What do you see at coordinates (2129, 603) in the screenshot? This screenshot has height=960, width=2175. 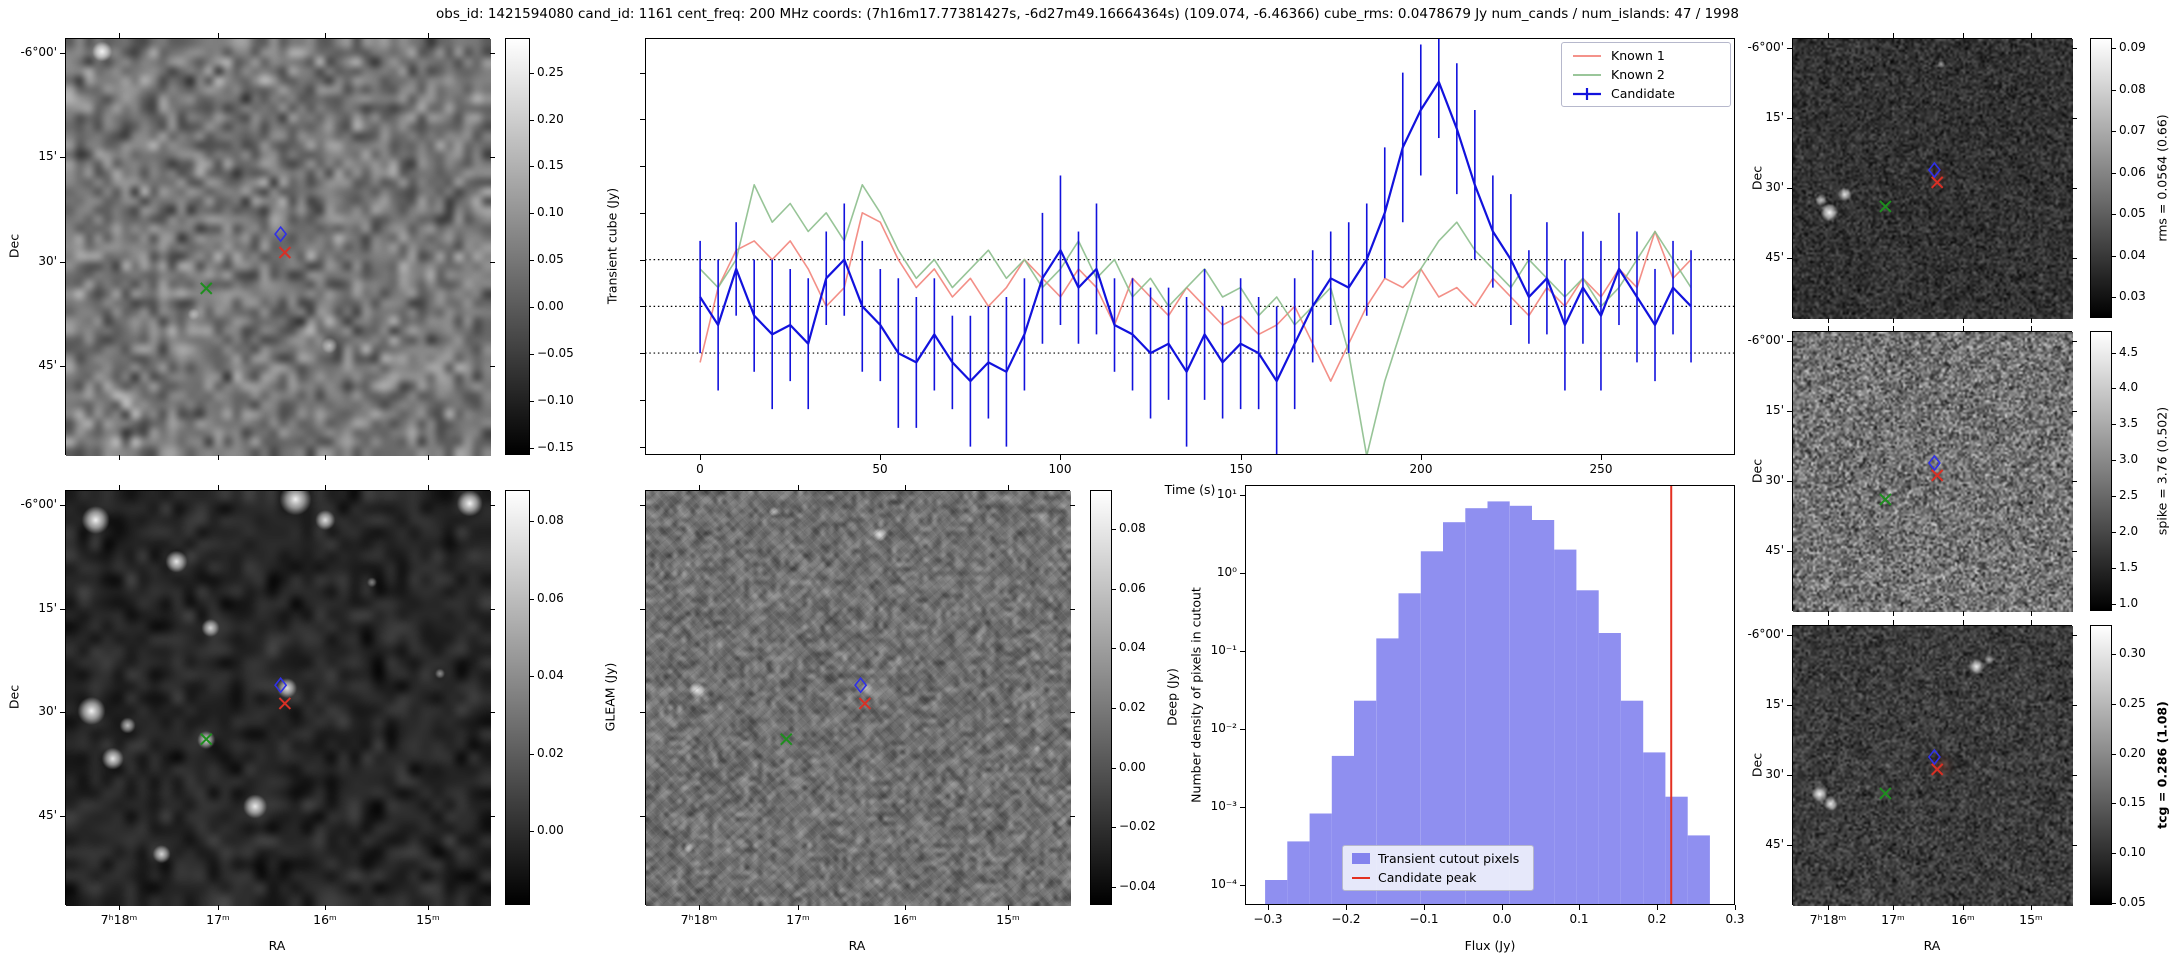 I see `spike-colorbar-tick-label: 1.0` at bounding box center [2129, 603].